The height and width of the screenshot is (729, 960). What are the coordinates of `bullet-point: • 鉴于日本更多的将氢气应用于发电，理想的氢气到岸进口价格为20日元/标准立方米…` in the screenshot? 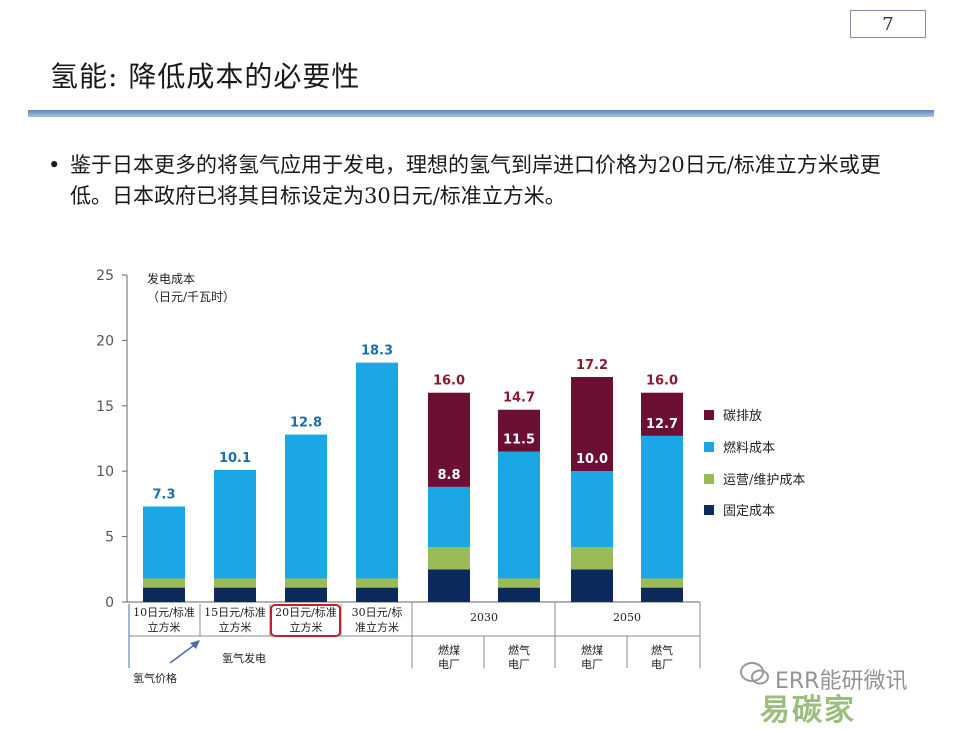 It's located at (483, 181).